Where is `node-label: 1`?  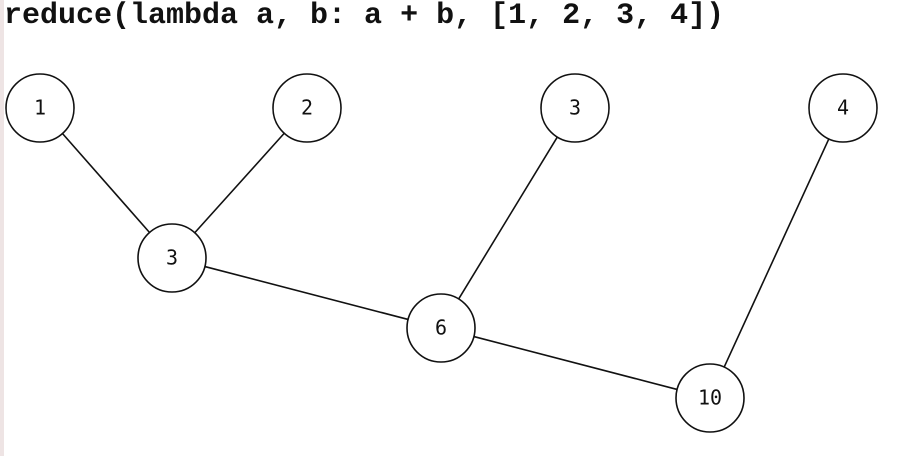 node-label: 1 is located at coordinates (40, 108).